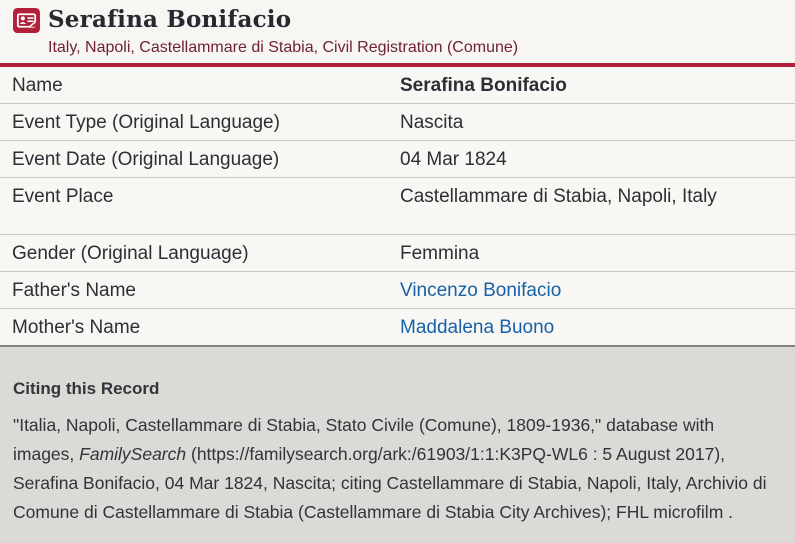 This screenshot has height=543, width=795. I want to click on table-row-father-name: Father's Name Vincenzo Bonifacio, so click(397, 290).